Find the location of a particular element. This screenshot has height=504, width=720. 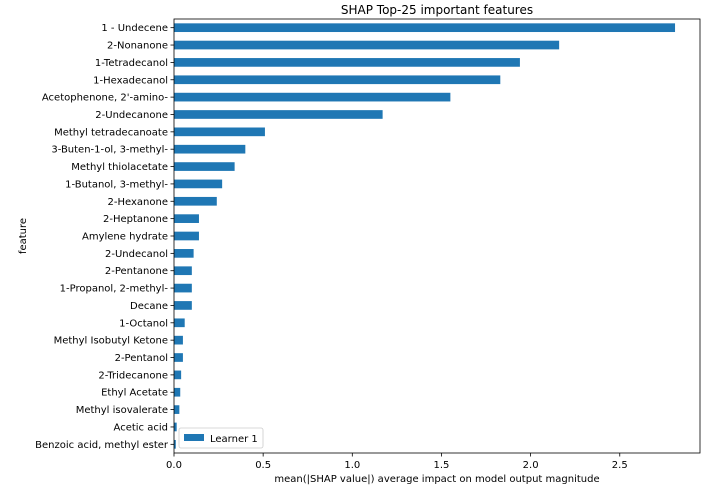

y-tick-label: Acetic acid is located at coordinates (141, 427).